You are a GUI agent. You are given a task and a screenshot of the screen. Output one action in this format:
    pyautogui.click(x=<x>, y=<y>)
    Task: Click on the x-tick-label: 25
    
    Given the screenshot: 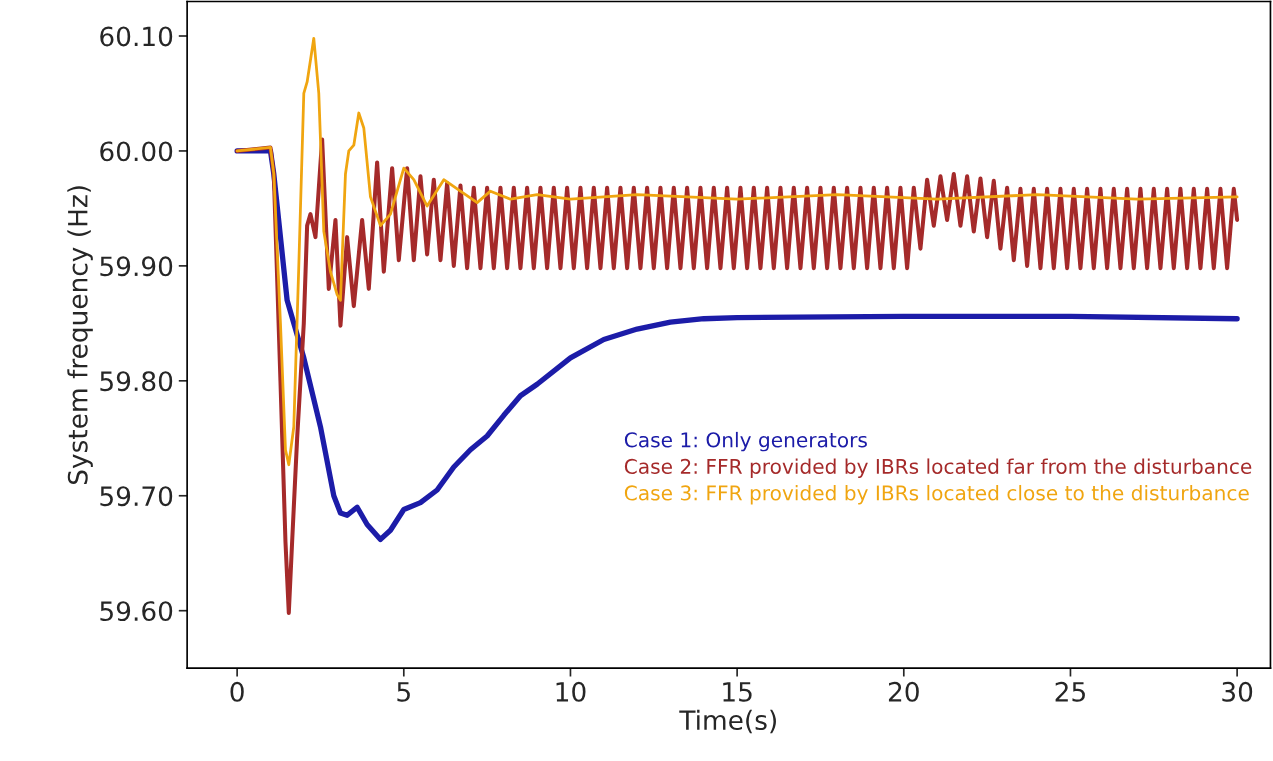 What is the action you would take?
    pyautogui.click(x=1070, y=691)
    